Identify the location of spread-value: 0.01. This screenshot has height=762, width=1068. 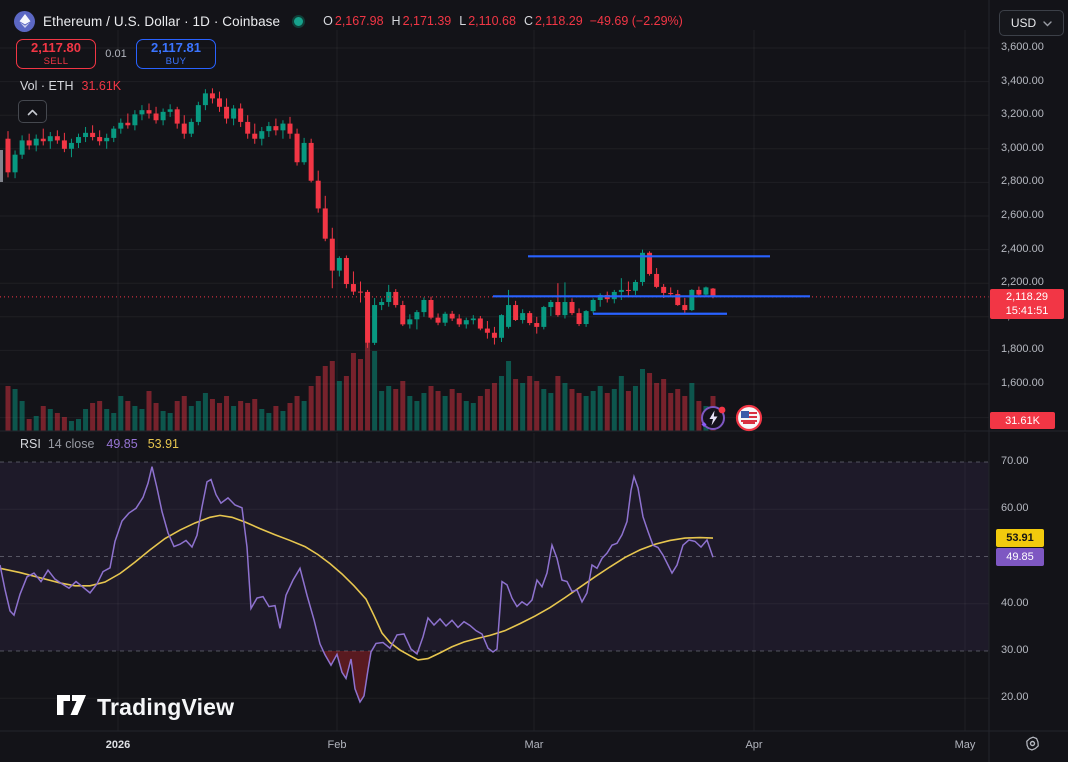
(116, 54).